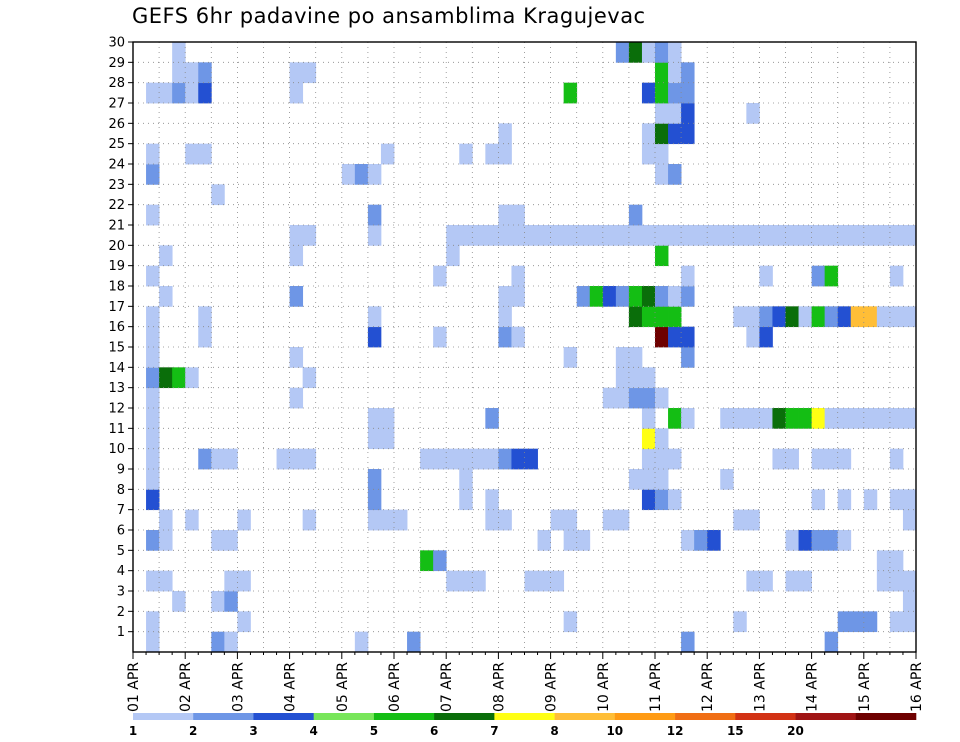  I want to click on y-tick-label: 17, so click(116, 307).